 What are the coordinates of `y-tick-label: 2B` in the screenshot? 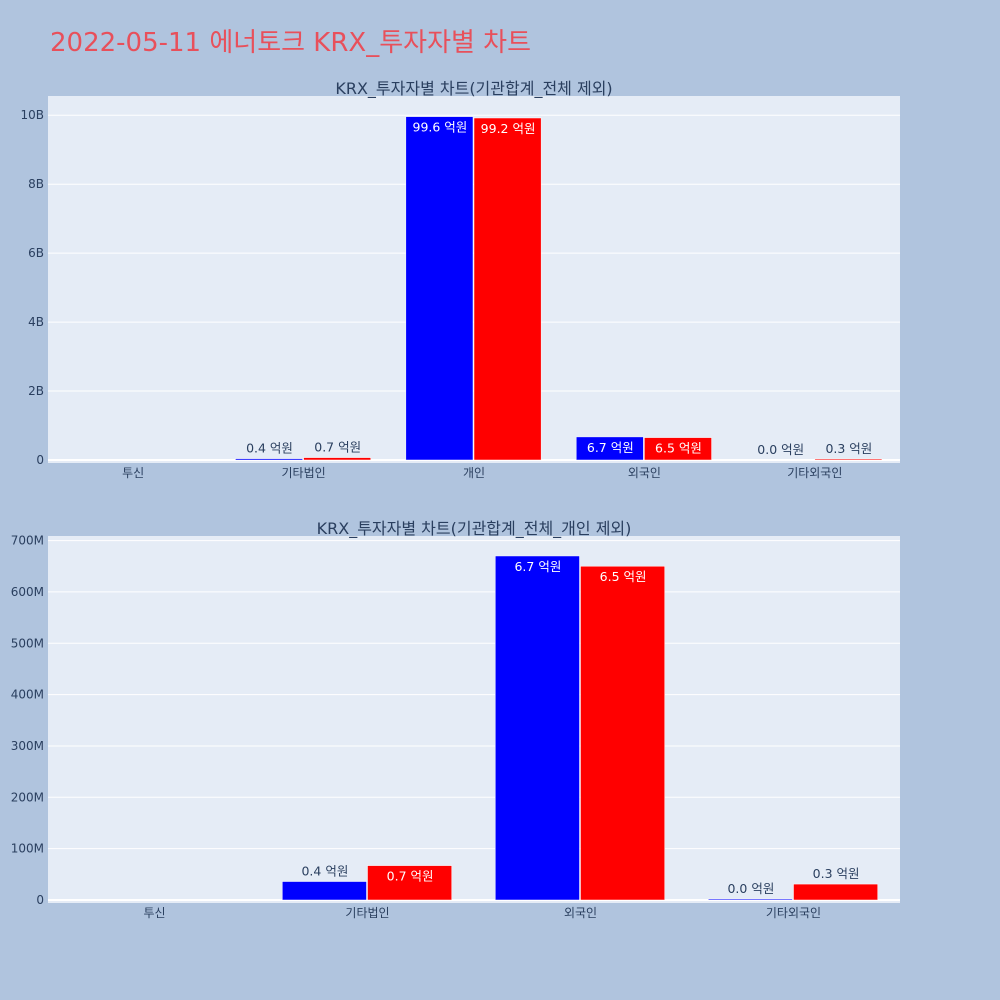 It's located at (36, 391).